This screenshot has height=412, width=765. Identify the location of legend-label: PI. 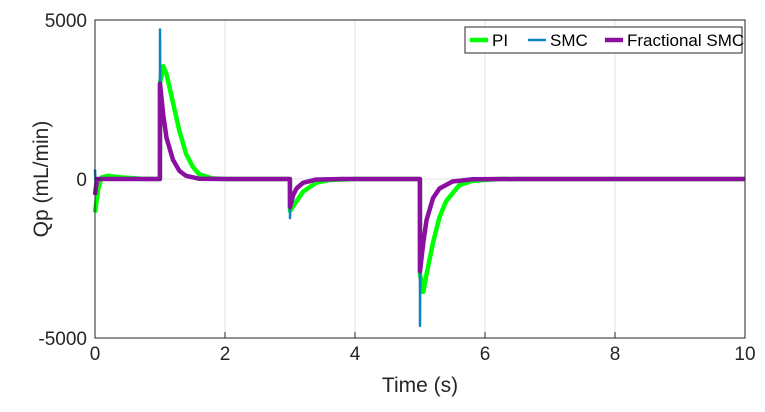
(500, 40).